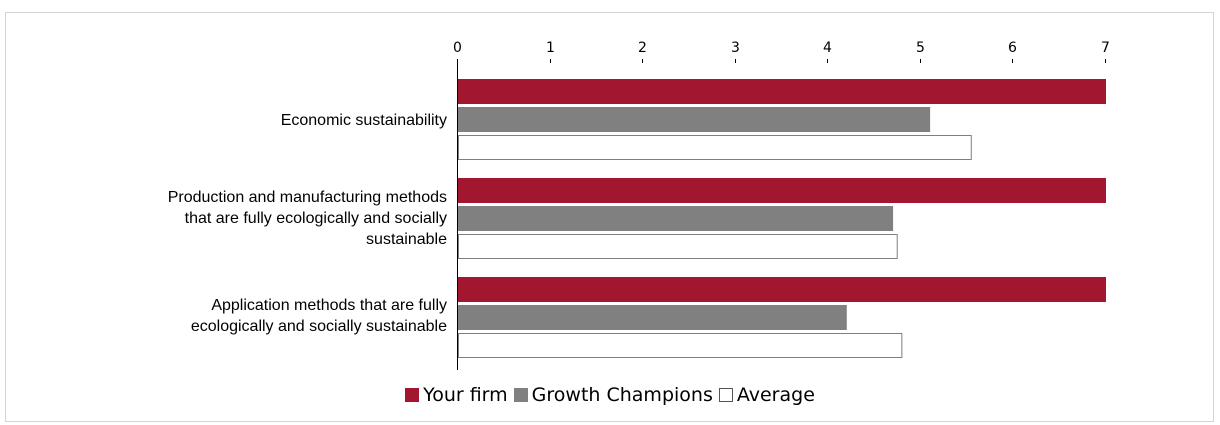  I want to click on legend-item: Average, so click(766, 395).